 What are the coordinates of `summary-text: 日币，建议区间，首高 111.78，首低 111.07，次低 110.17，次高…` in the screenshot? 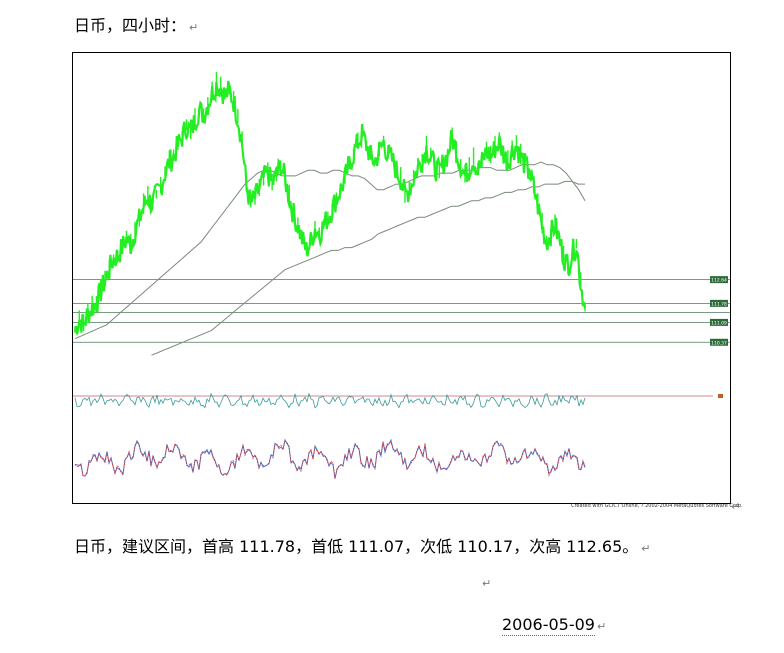 It's located at (362, 545).